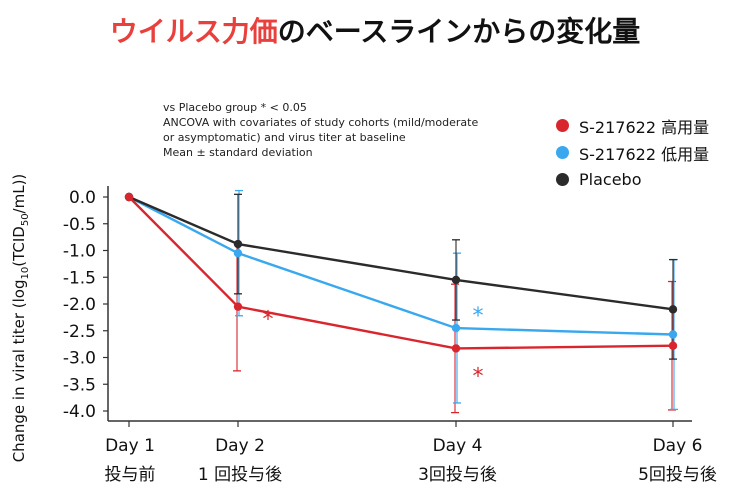 Image resolution: width=750 pixels, height=494 pixels. I want to click on y-label-subscript: 50, so click(25, 219).